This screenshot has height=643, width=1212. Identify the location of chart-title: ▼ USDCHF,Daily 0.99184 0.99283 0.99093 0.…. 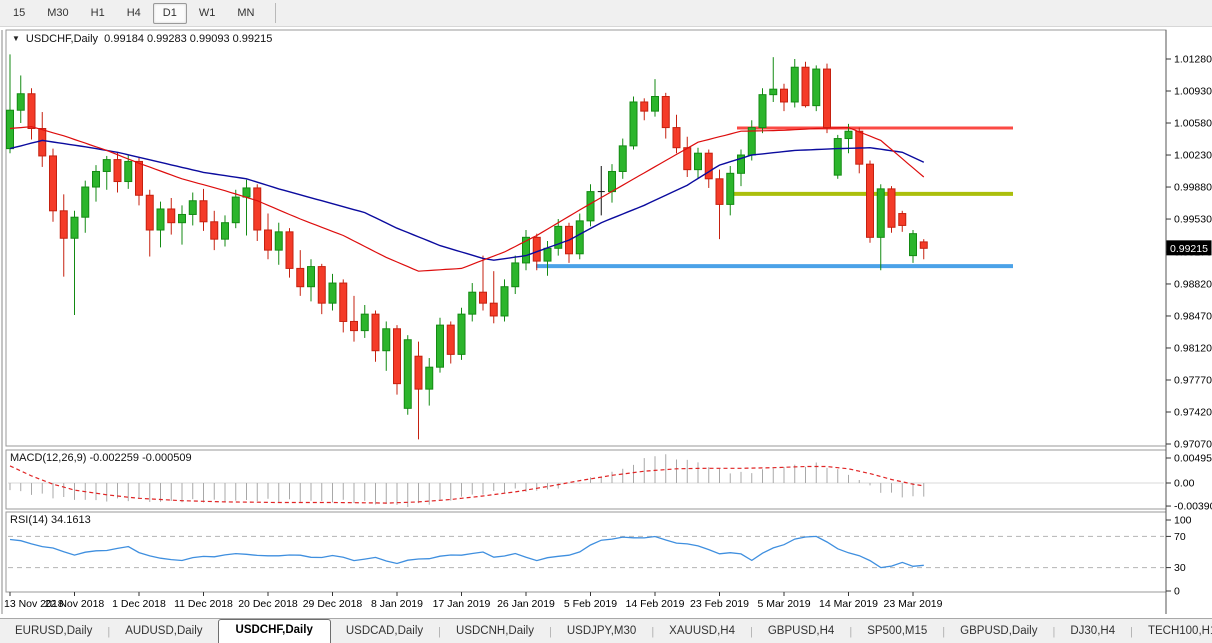
(142, 39).